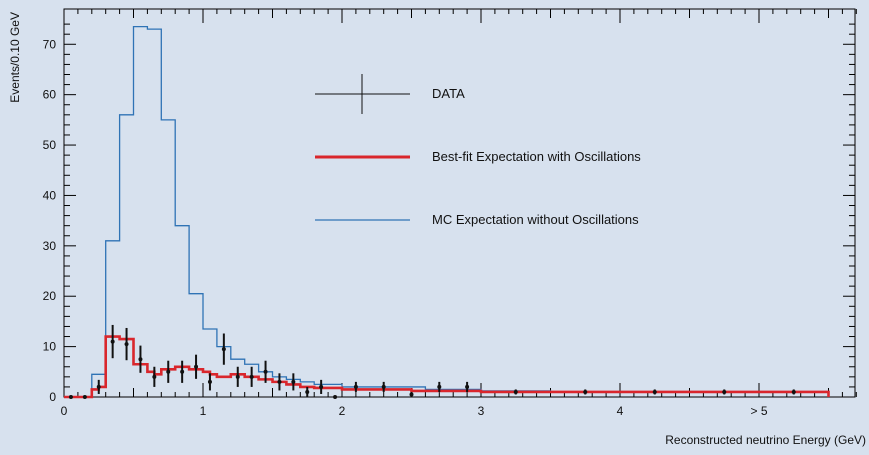 This screenshot has width=869, height=455. Describe the element at coordinates (390, 94) in the screenshot. I see `legend-item-data: DATA` at that location.